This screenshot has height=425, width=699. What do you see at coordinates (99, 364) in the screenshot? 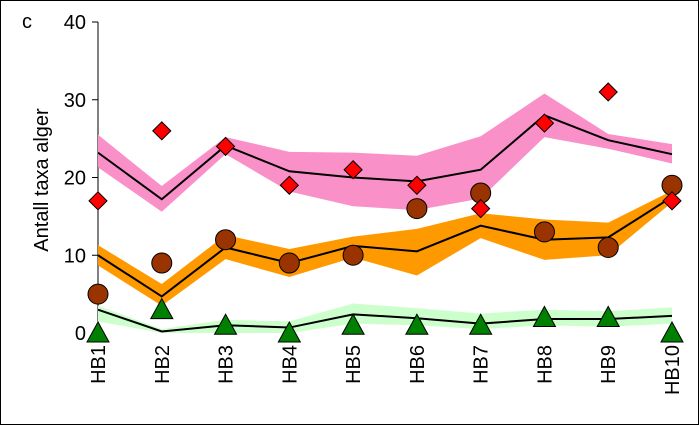
I see `x-tick-label: HB1` at bounding box center [99, 364].